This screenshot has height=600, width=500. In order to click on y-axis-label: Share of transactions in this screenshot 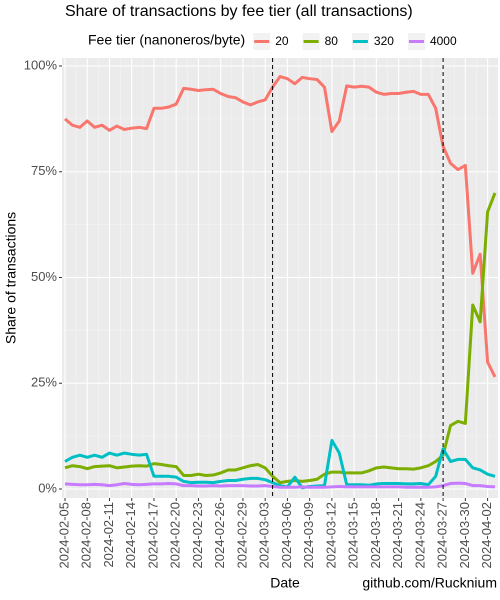, I will do `click(11, 278)`.